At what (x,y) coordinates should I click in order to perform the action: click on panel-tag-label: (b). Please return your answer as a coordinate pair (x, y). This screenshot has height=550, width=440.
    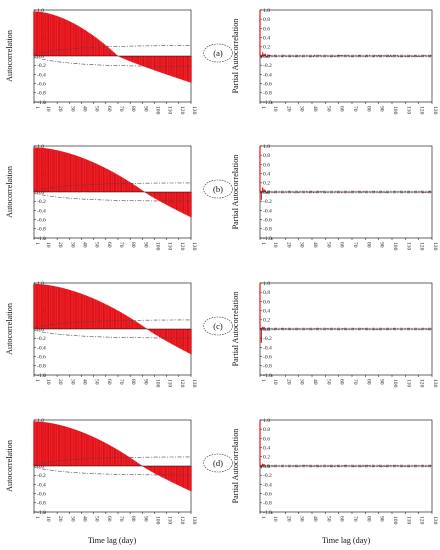
    Looking at the image, I should click on (218, 189).